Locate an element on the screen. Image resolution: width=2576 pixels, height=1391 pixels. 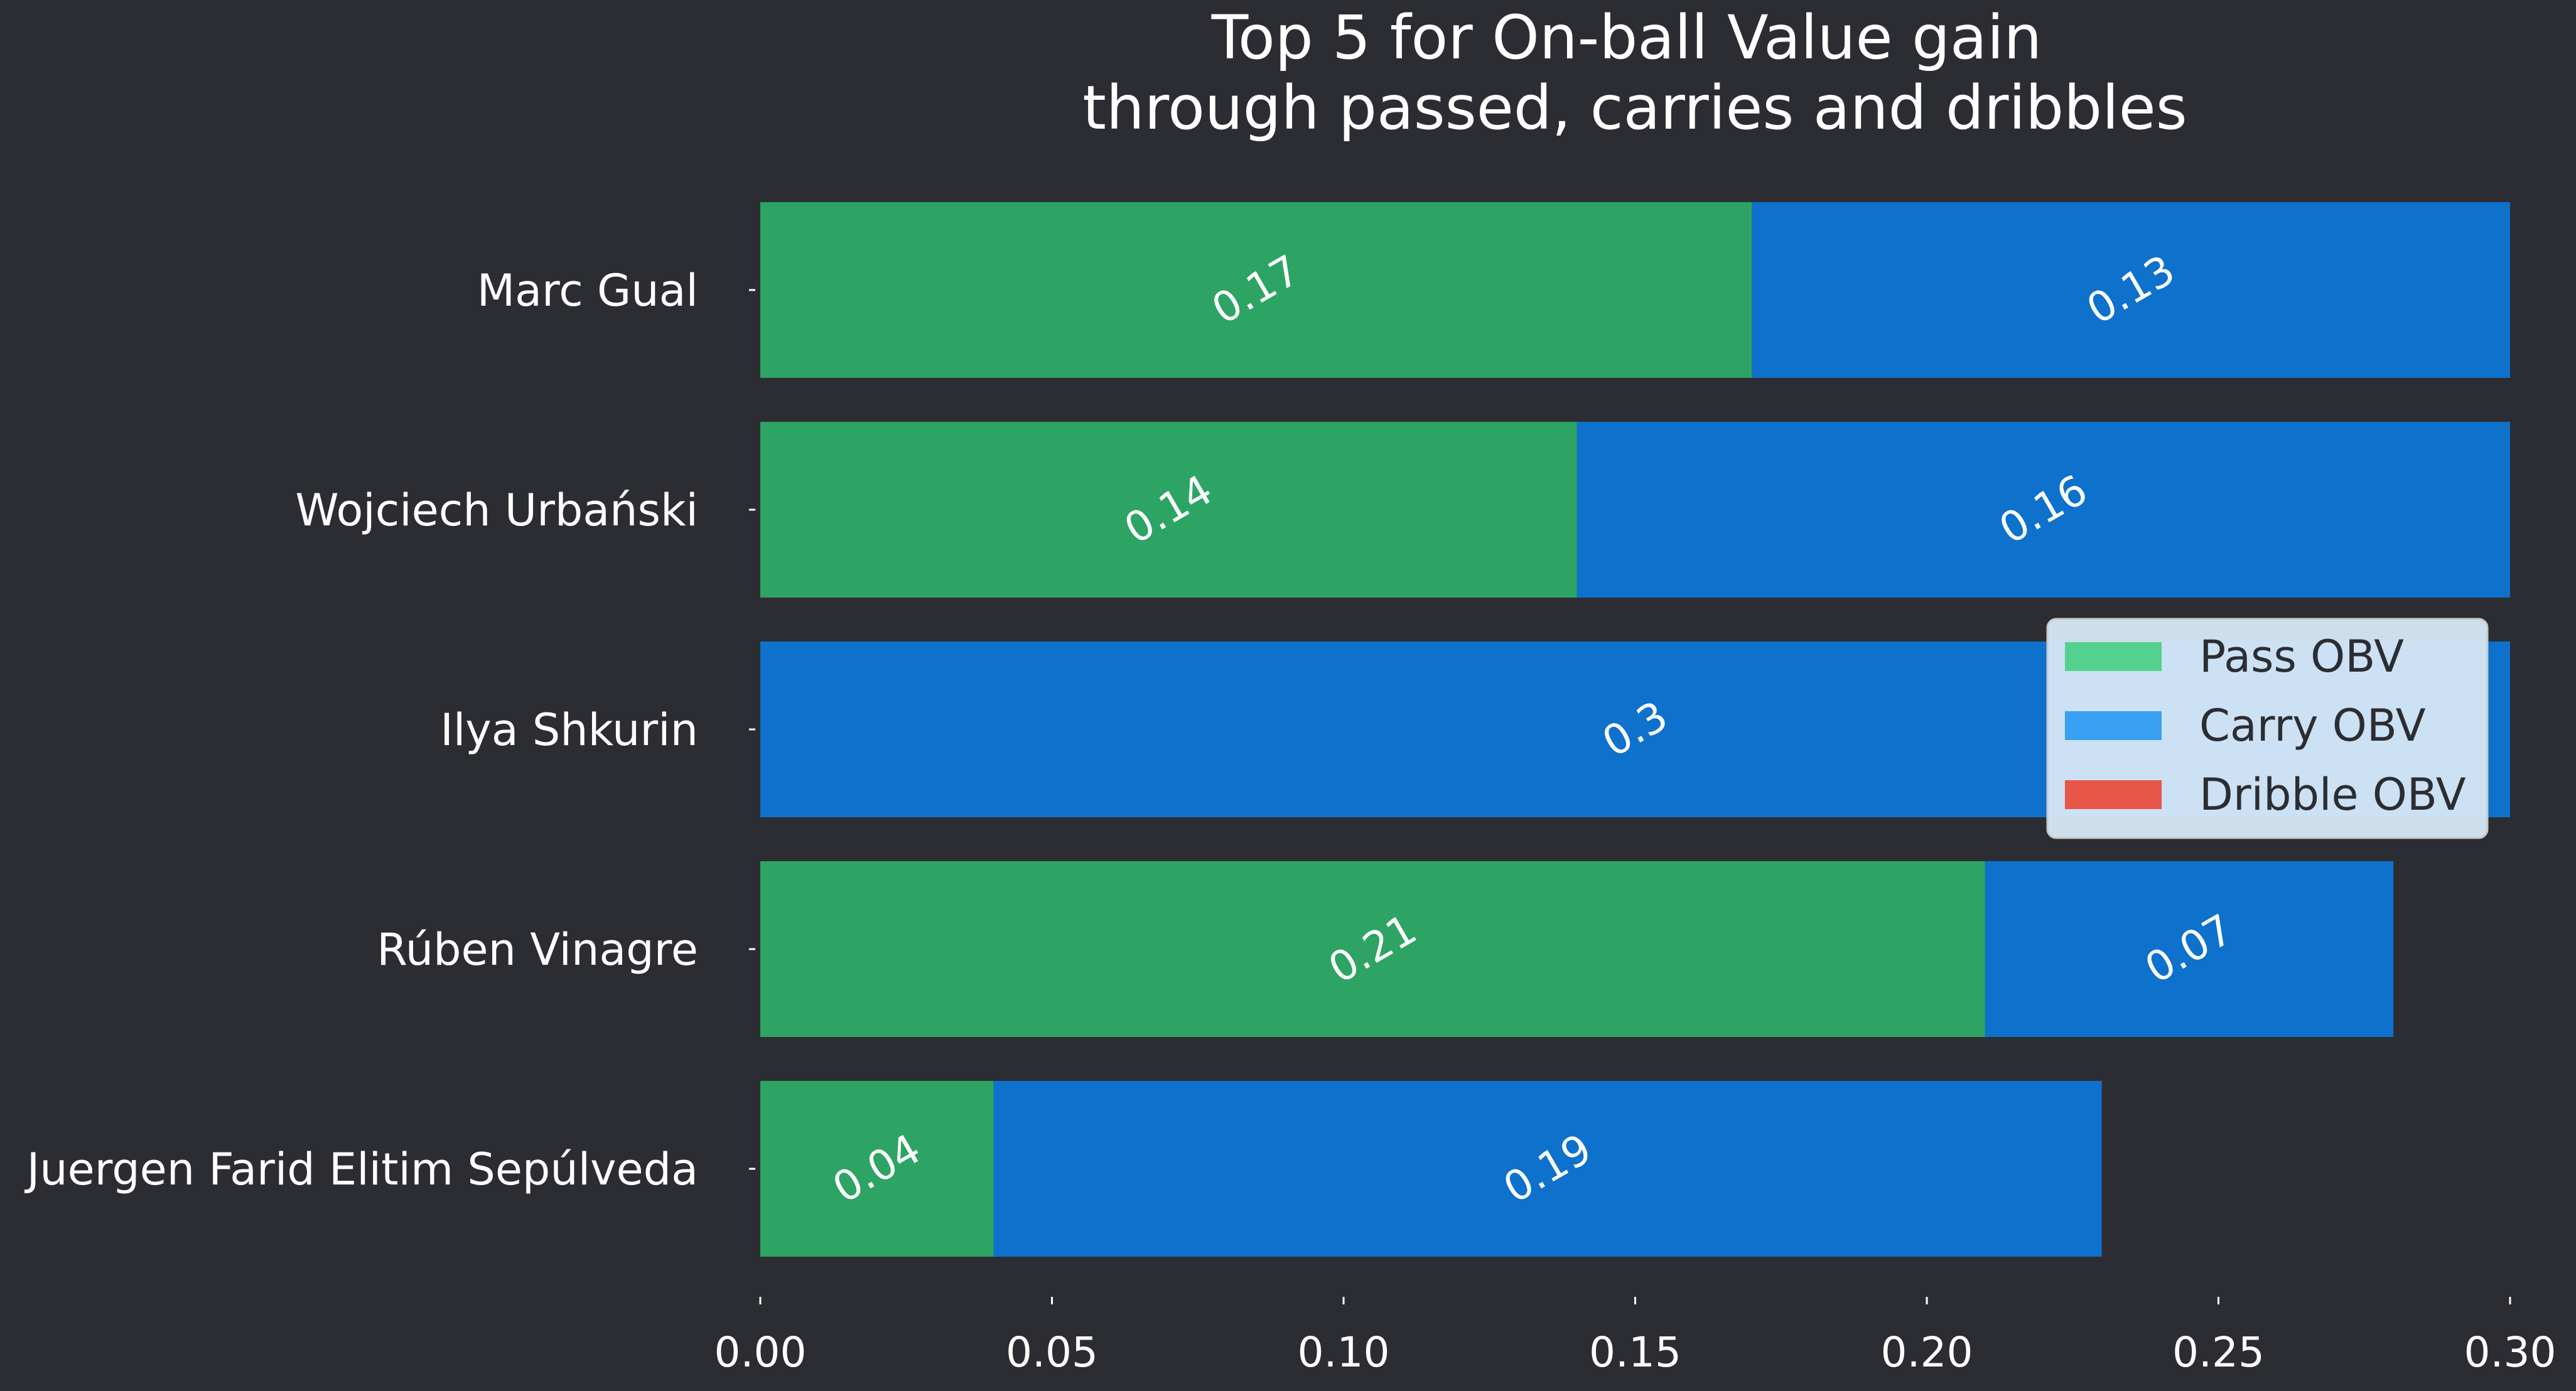
chart-title-line-2: through passed, carries and dribbles is located at coordinates (1635, 108).